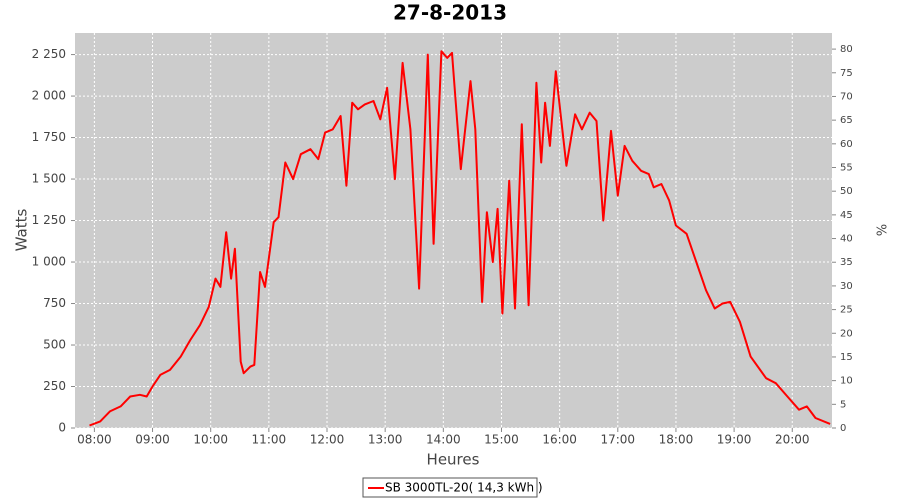 The width and height of the screenshot is (900, 500). I want to click on y-tick-label: 1 250, so click(49, 220).